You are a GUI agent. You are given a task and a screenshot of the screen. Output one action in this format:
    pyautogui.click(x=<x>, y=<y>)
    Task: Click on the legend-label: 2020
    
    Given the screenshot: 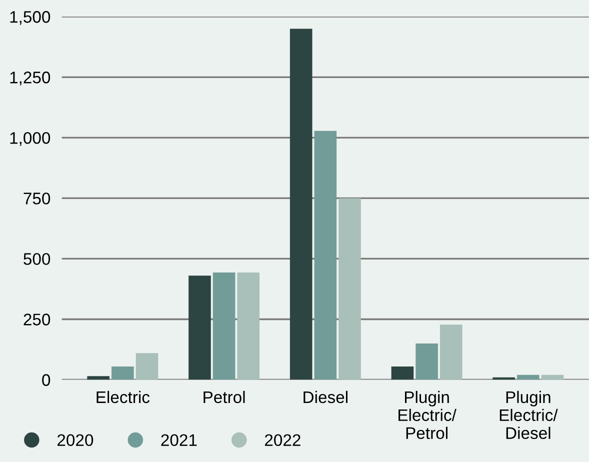 What is the action you would take?
    pyautogui.click(x=76, y=440)
    